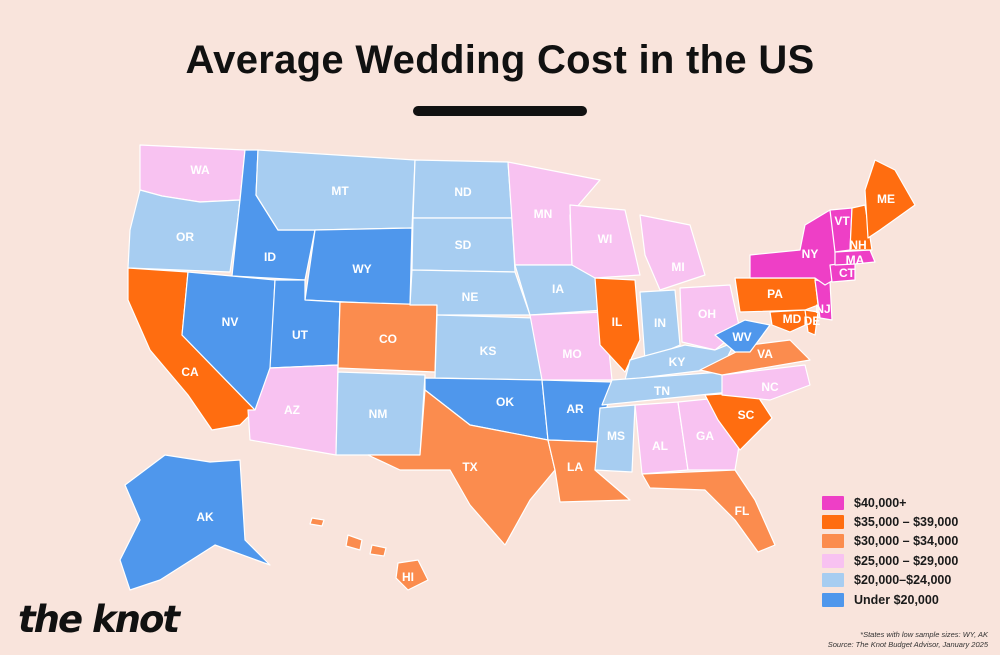  I want to click on state-shape-wv, so click(742, 336).